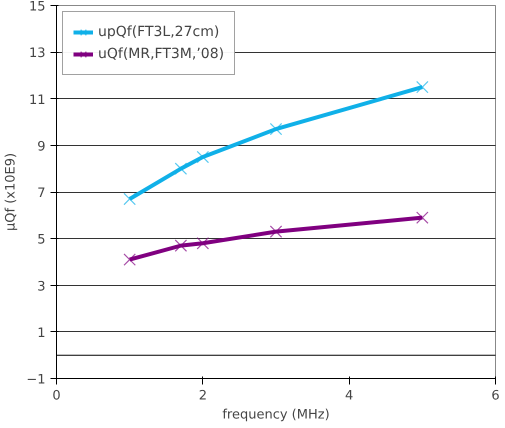  I want to click on x-tick-label: 4, so click(349, 396).